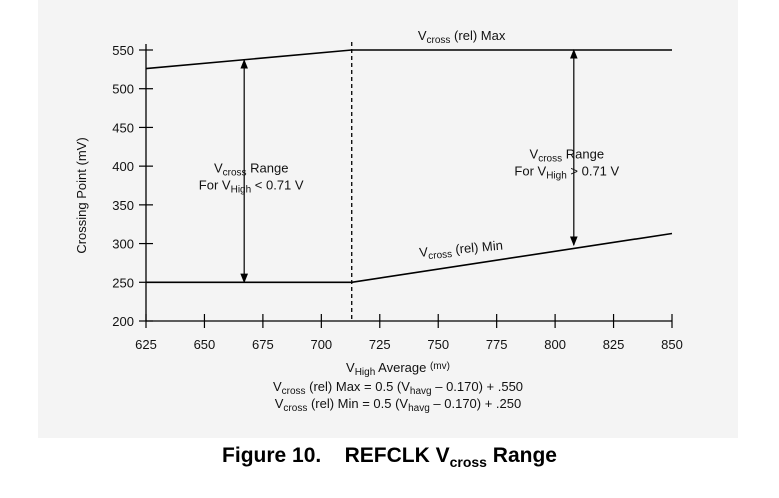 This screenshot has width=779, height=498. What do you see at coordinates (241, 189) in the screenshot?
I see `left-range-text-line2-part-1: High` at bounding box center [241, 189].